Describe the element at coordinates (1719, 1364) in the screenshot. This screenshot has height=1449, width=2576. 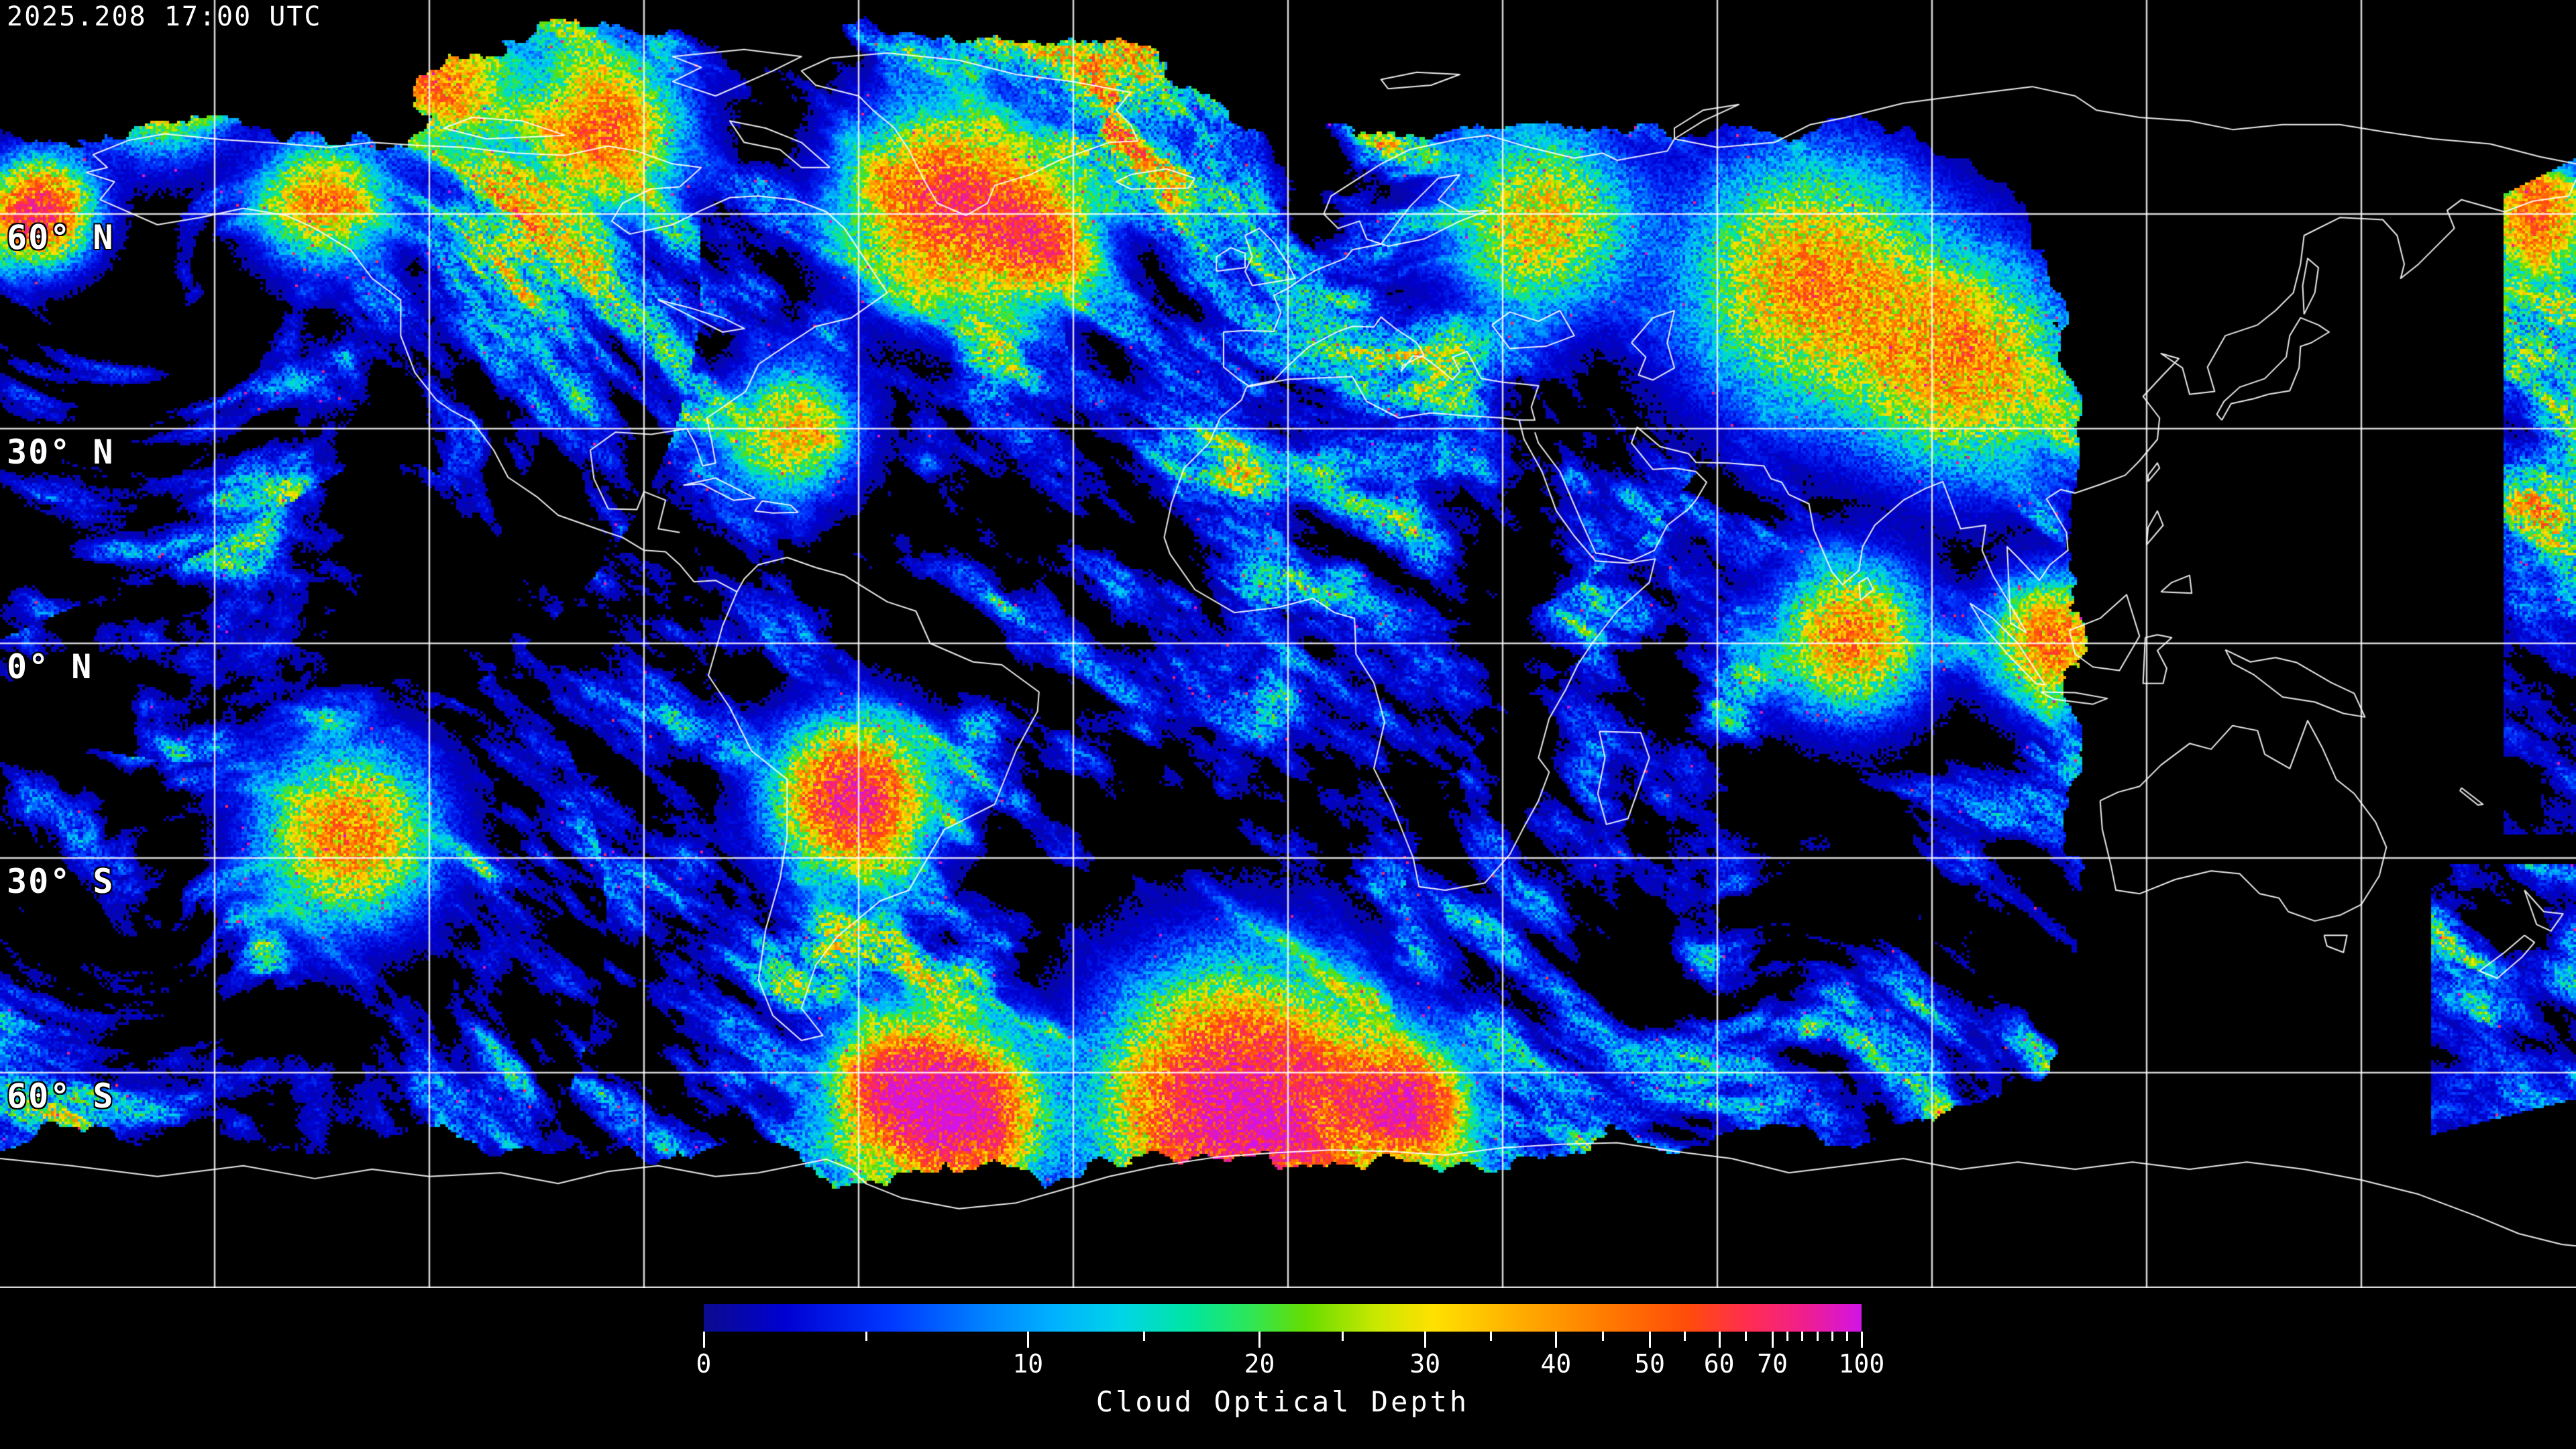
I see `colorbar-tick-label: 60` at that location.